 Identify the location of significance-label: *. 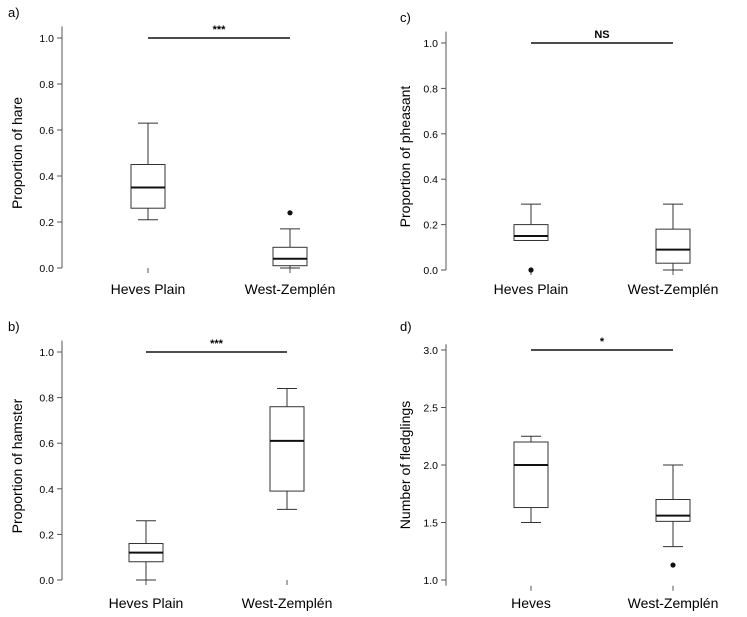
(602, 342).